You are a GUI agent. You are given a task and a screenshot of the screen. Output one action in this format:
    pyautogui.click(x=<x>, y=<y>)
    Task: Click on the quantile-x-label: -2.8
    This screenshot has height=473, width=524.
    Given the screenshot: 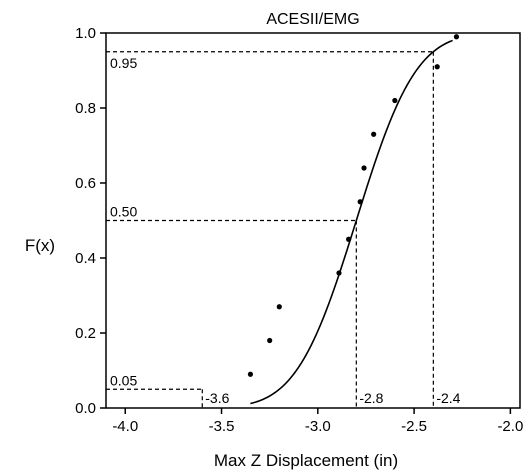 What is the action you would take?
    pyautogui.click(x=371, y=398)
    